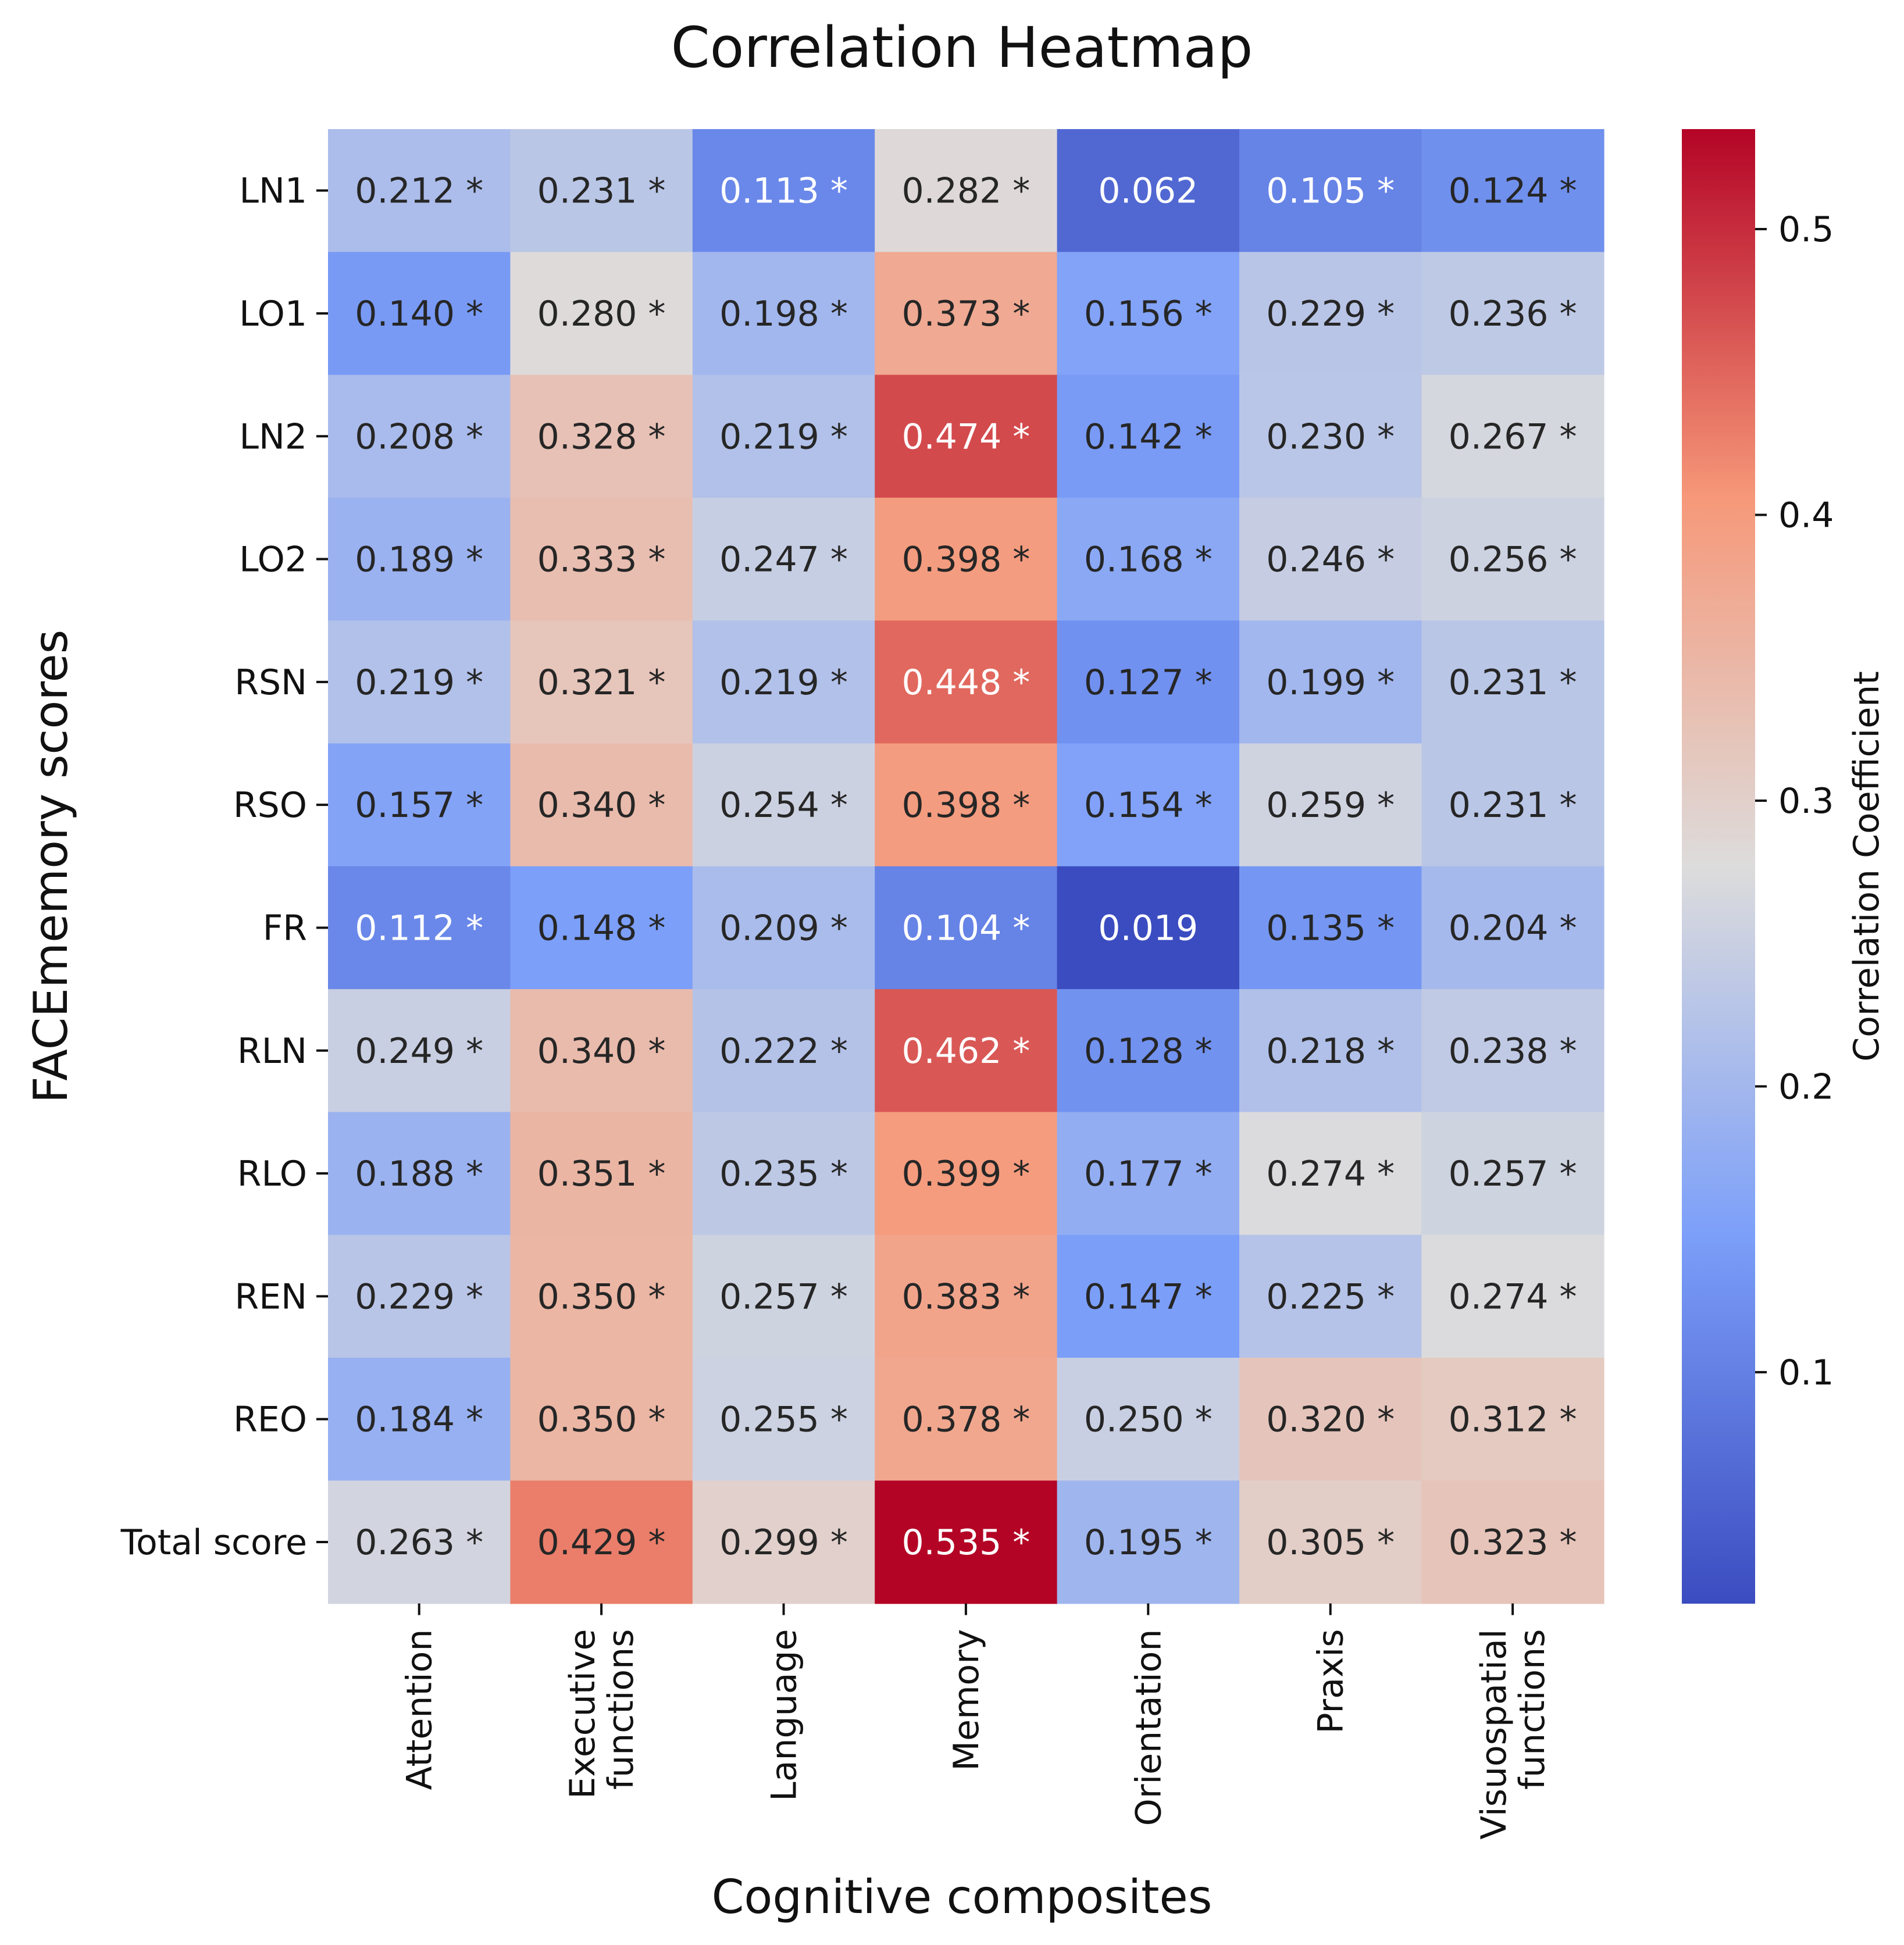 This screenshot has height=1945, width=1904. I want to click on cell-label: 0.124 *, so click(1513, 191).